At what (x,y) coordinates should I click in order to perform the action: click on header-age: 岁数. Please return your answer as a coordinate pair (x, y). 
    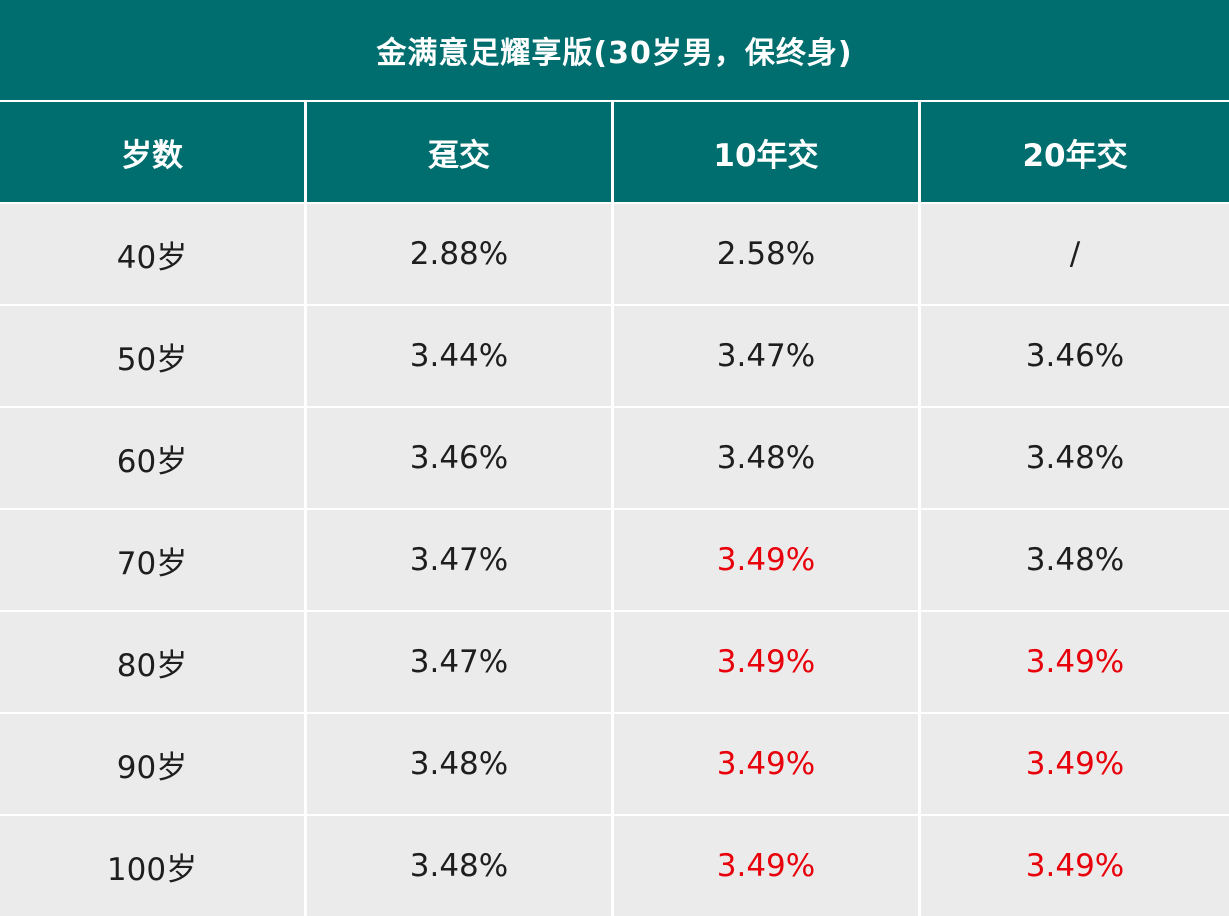
    Looking at the image, I should click on (153, 153).